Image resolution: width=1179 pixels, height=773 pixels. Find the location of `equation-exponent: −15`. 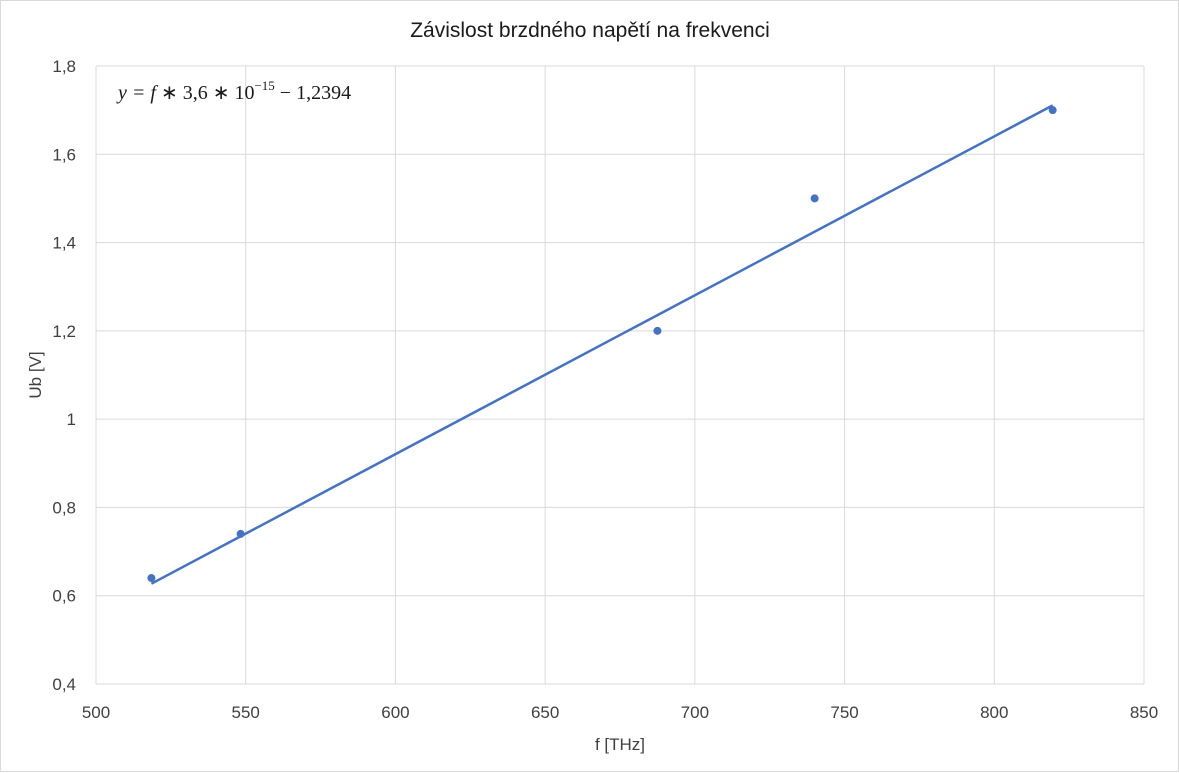

equation-exponent: −15 is located at coordinates (264, 85).